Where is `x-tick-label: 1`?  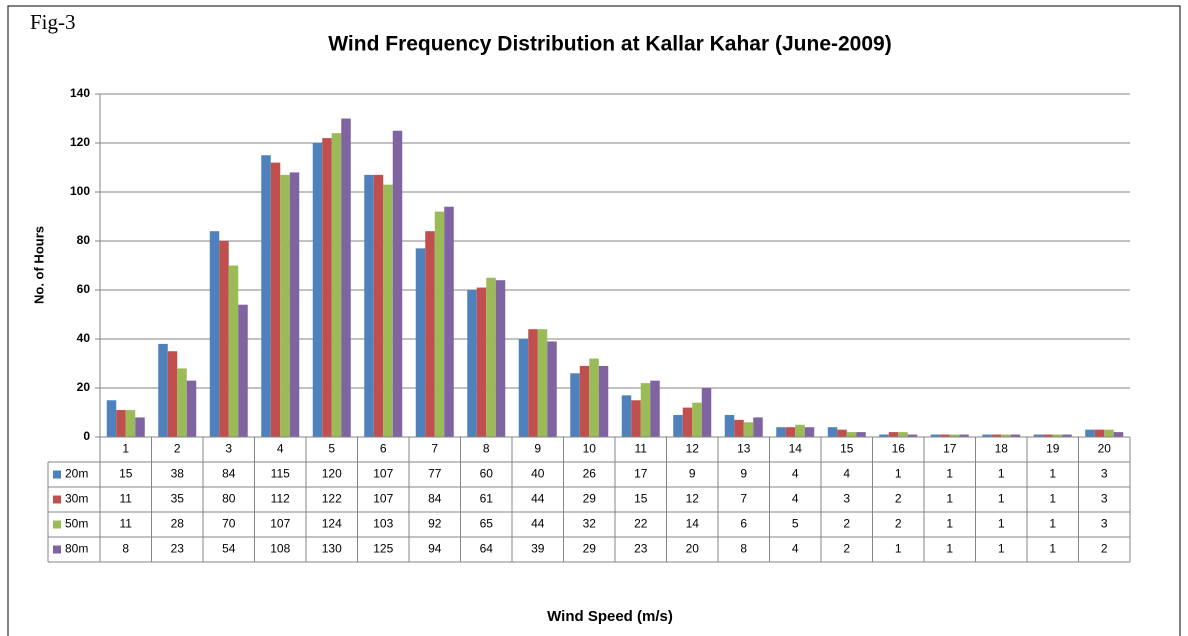 x-tick-label: 1 is located at coordinates (125, 449).